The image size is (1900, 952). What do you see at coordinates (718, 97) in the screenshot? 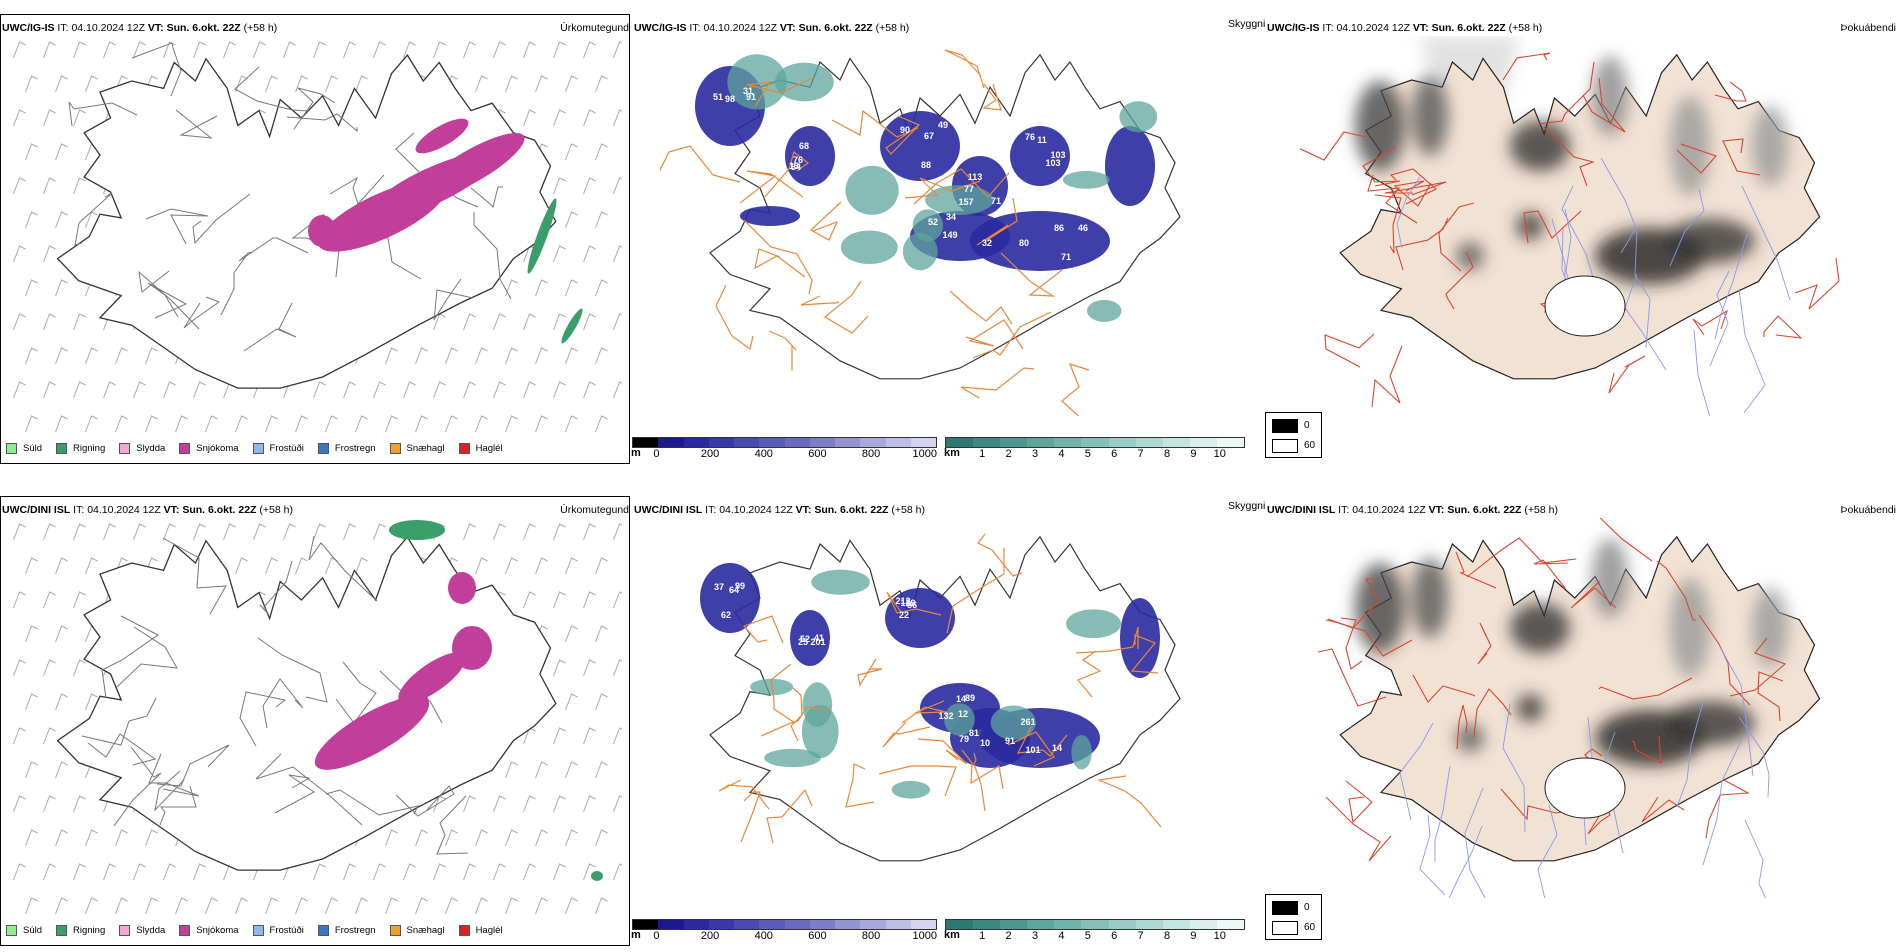
I see `cloud-base-value: 51` at bounding box center [718, 97].